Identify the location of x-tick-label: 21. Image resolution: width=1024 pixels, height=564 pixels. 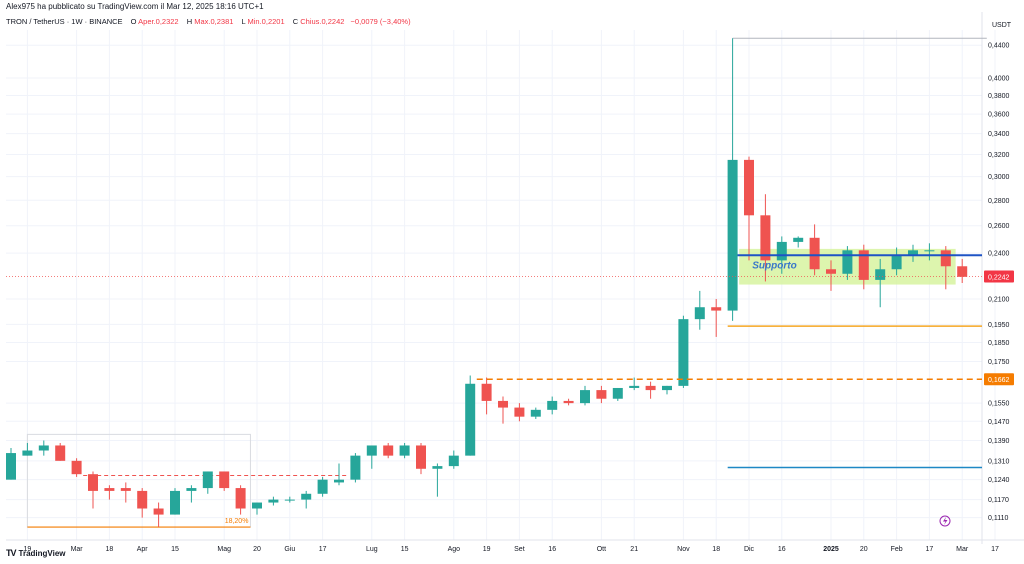
(634, 549).